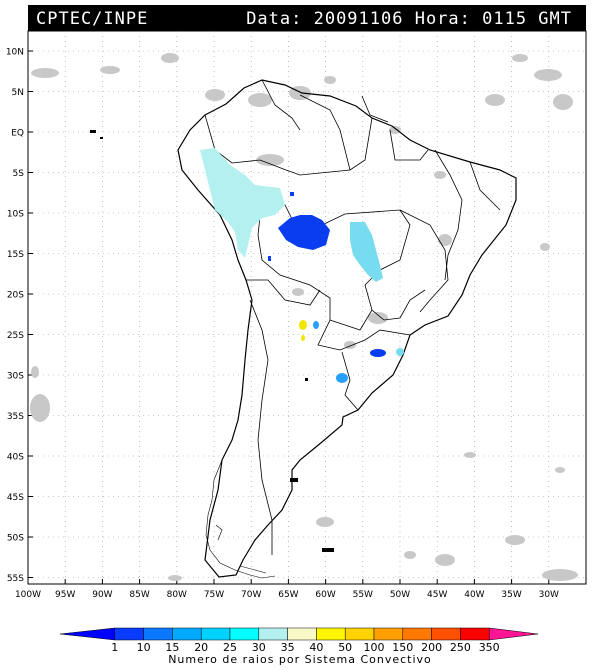 The image size is (600, 670). Describe the element at coordinates (19, 174) in the screenshot. I see `lat-label: 5S` at that location.